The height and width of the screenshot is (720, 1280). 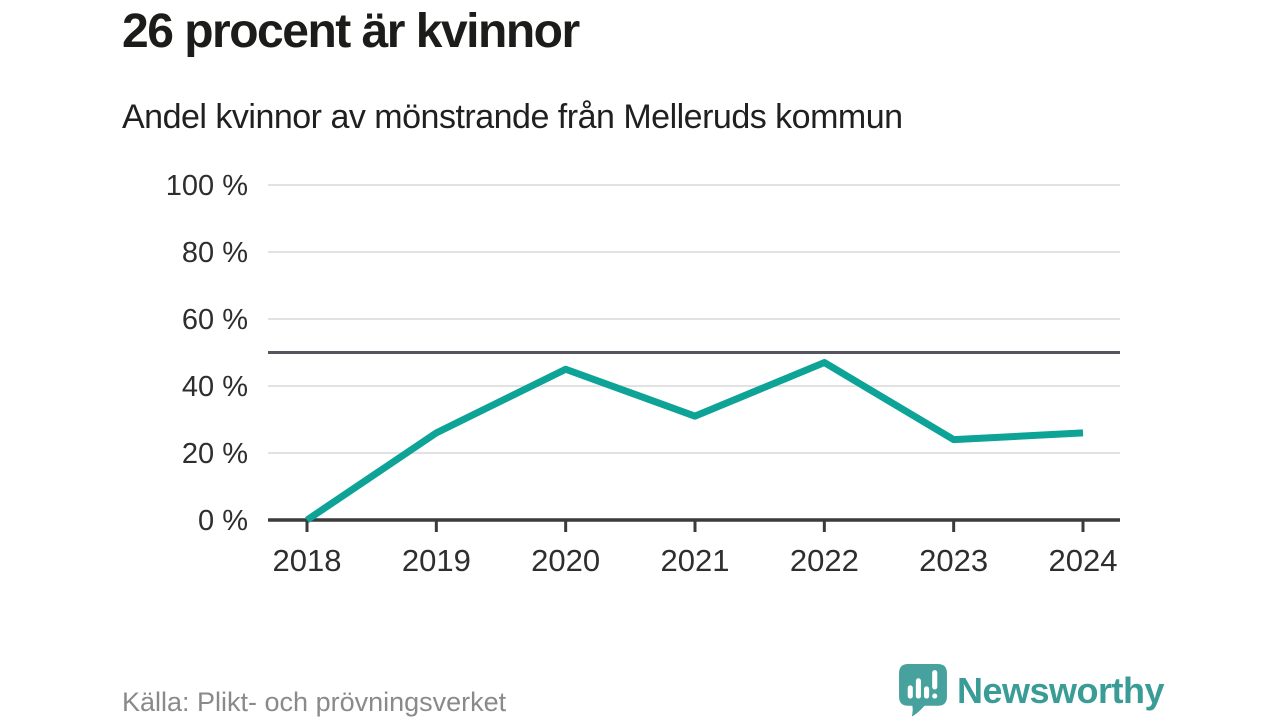 I want to click on y-tick-label: 0 %, so click(x=223, y=521).